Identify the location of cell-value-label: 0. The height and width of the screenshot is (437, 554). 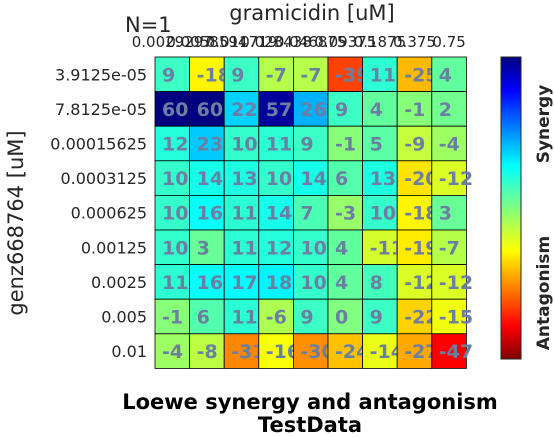
(341, 318).